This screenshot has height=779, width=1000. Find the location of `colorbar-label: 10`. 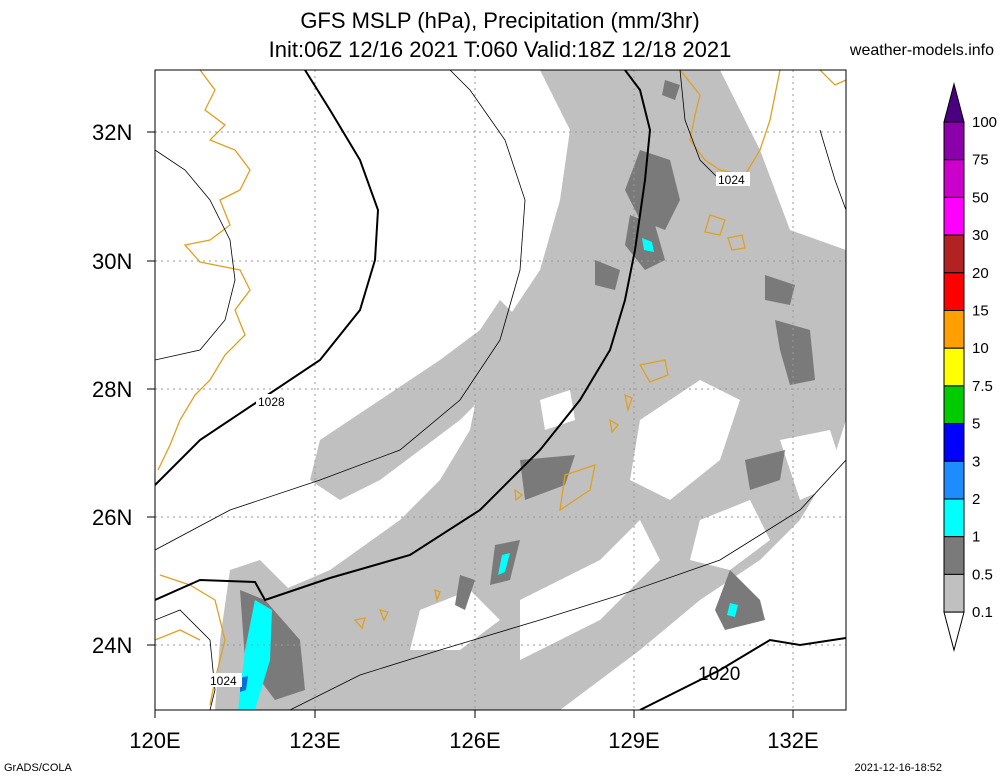

colorbar-label: 10 is located at coordinates (980, 348).